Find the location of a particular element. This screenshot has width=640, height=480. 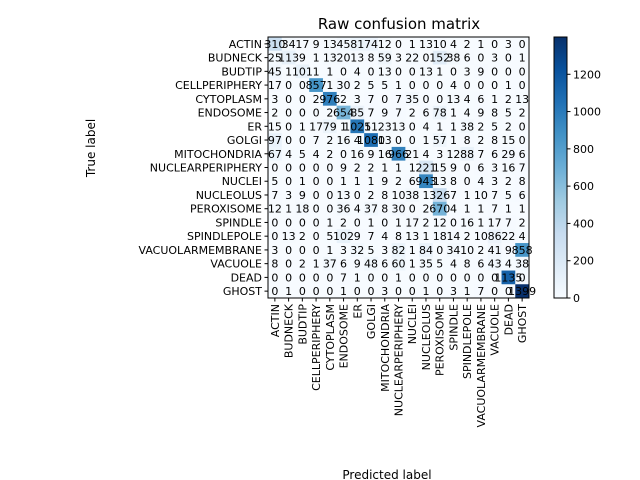

cell-value-label: 30 is located at coordinates (344, 85).